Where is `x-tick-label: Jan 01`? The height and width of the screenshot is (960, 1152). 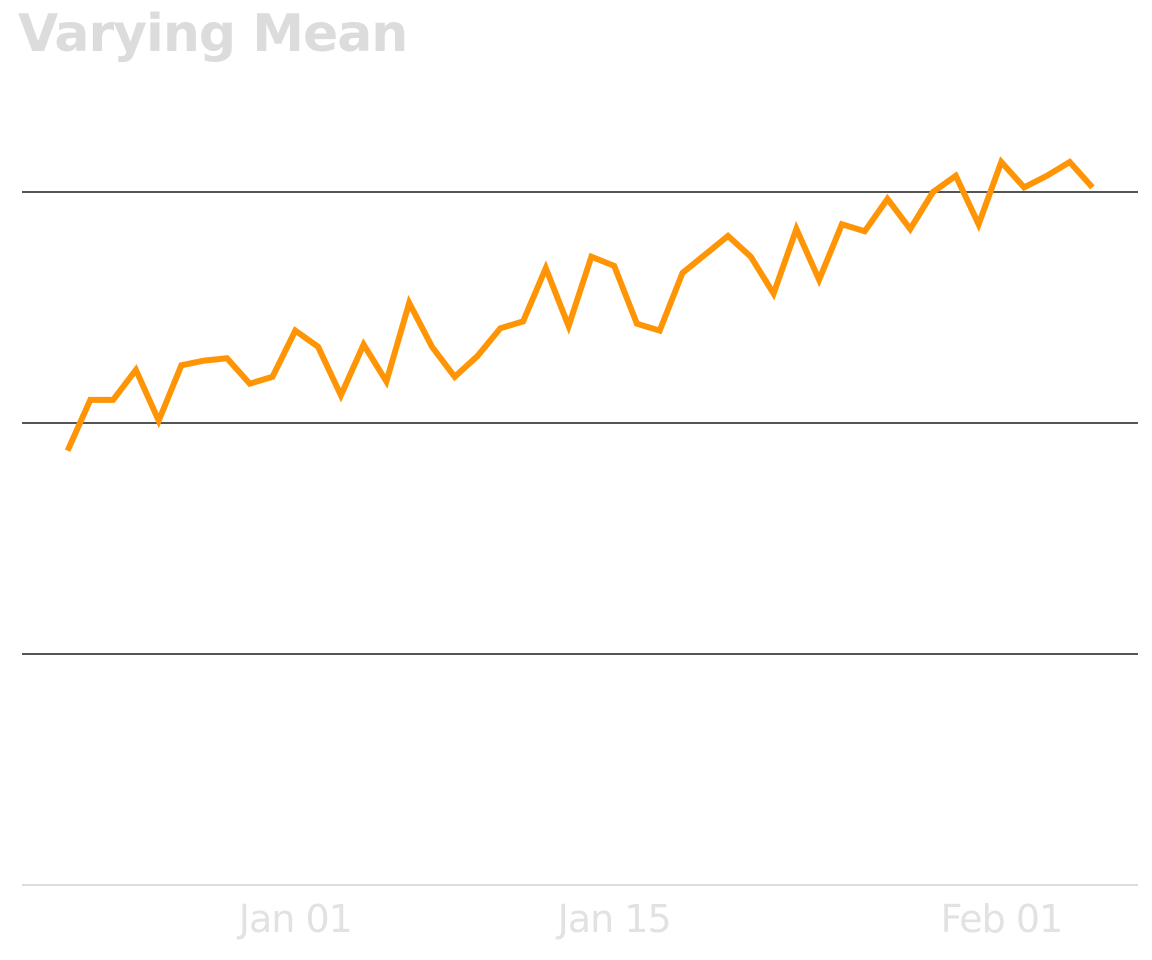 x-tick-label: Jan 01 is located at coordinates (294, 919).